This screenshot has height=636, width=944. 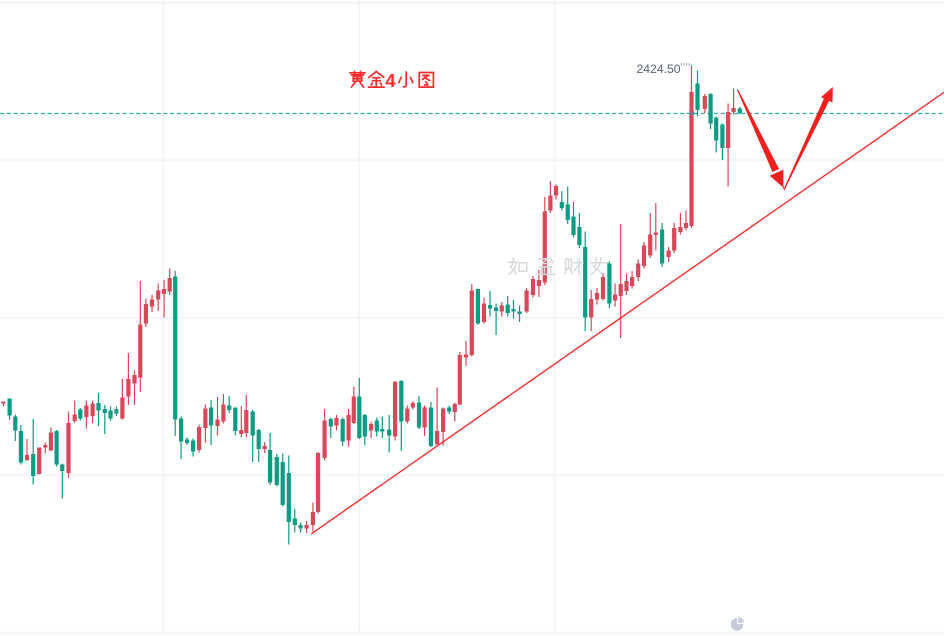 What do you see at coordinates (390, 80) in the screenshot?
I see `svg-text: 4` at bounding box center [390, 80].